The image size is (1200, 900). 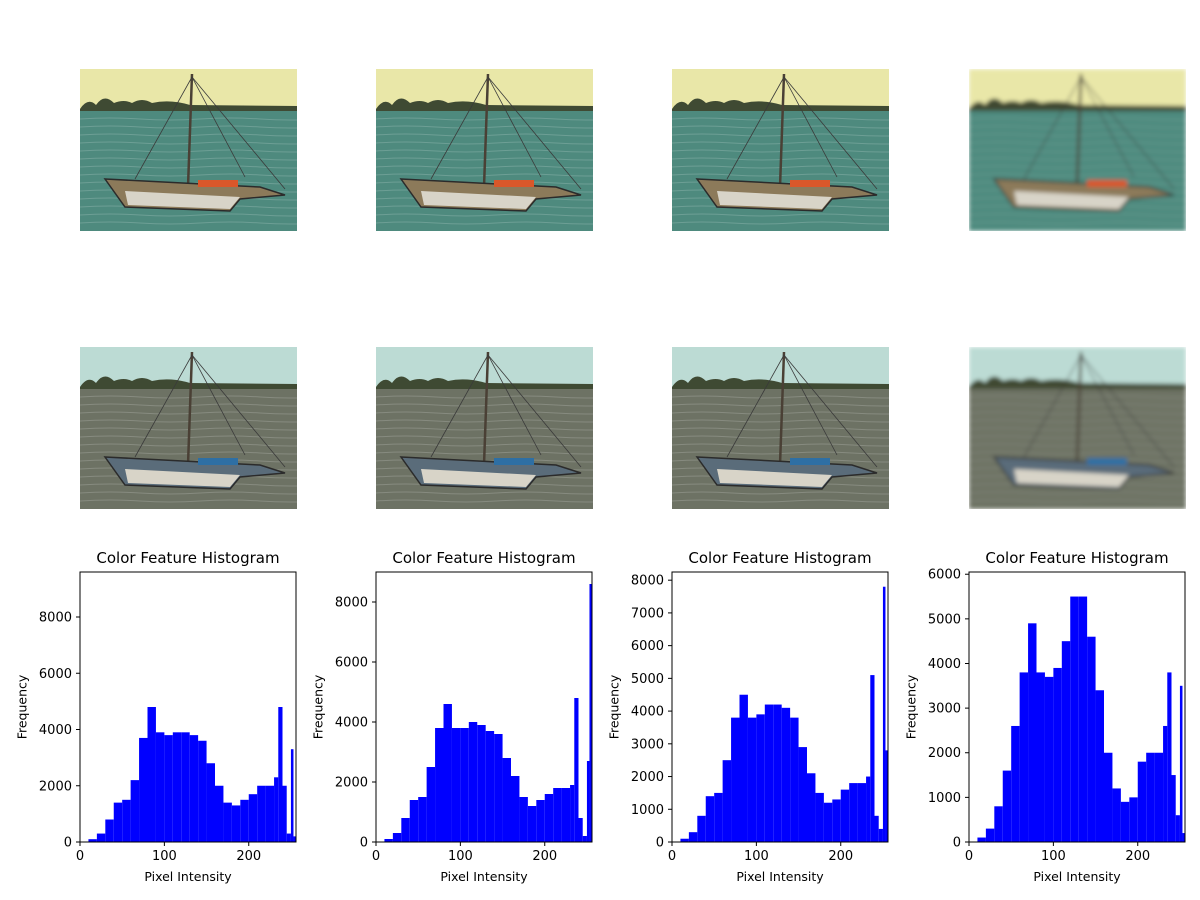 What do you see at coordinates (188, 558) in the screenshot?
I see `chart-title: Color Feature Histogram` at bounding box center [188, 558].